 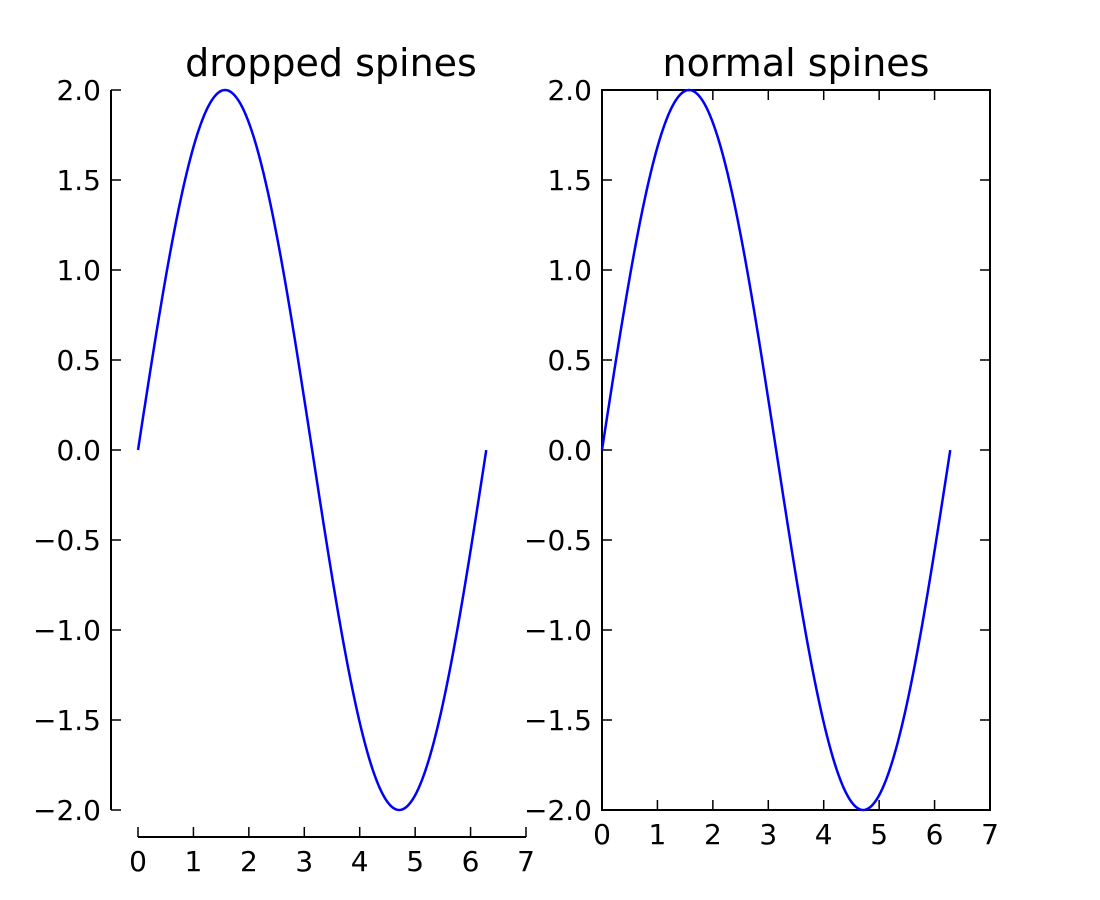 I want to click on chart-title: normal spines, so click(x=796, y=63).